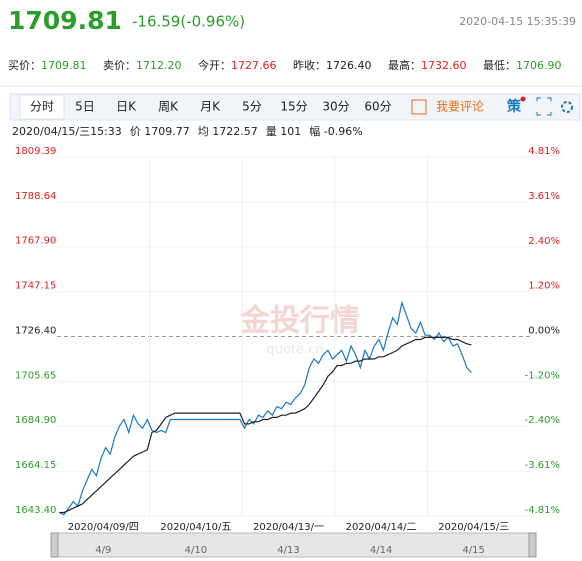 The image size is (582, 561). Describe the element at coordinates (85, 107) in the screenshot. I see `tab: 5日` at that location.